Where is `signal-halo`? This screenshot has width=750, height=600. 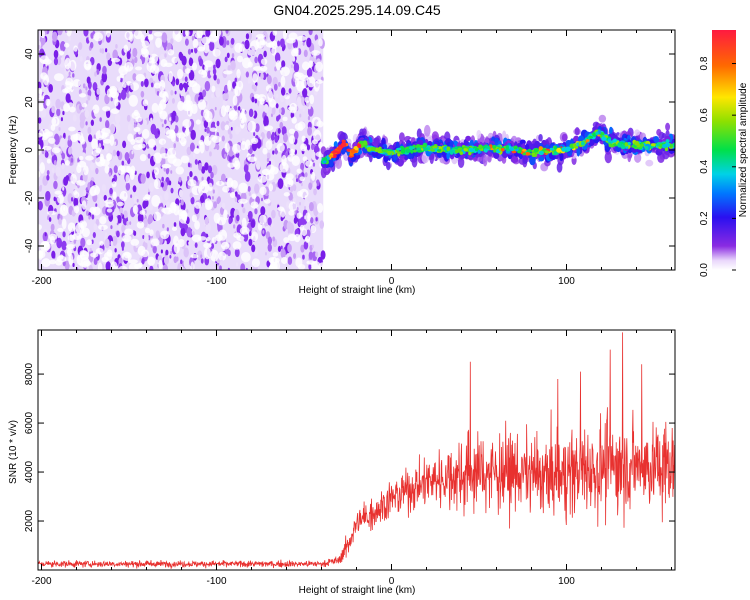 signal-halo is located at coordinates (461, 162).